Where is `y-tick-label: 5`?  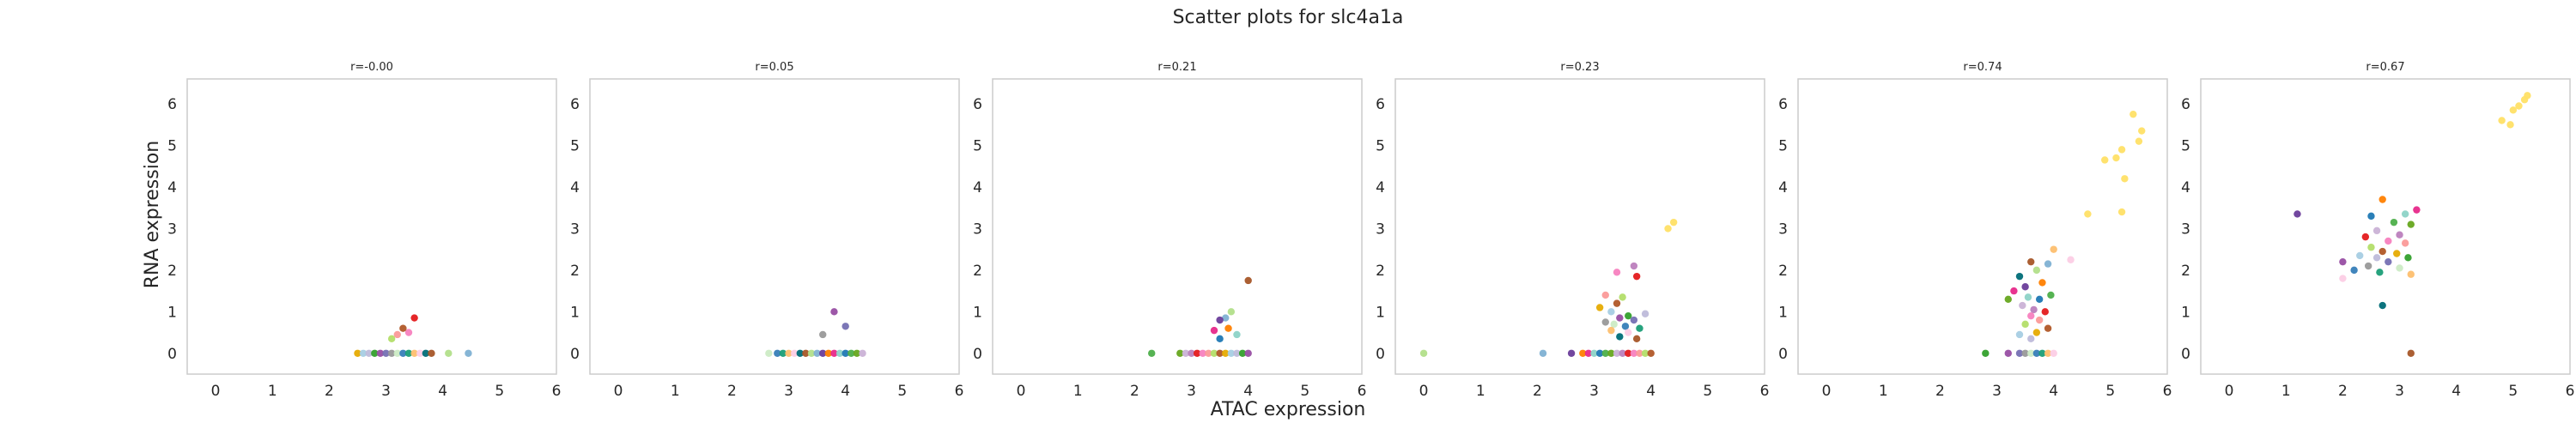 y-tick-label: 5 is located at coordinates (1783, 146).